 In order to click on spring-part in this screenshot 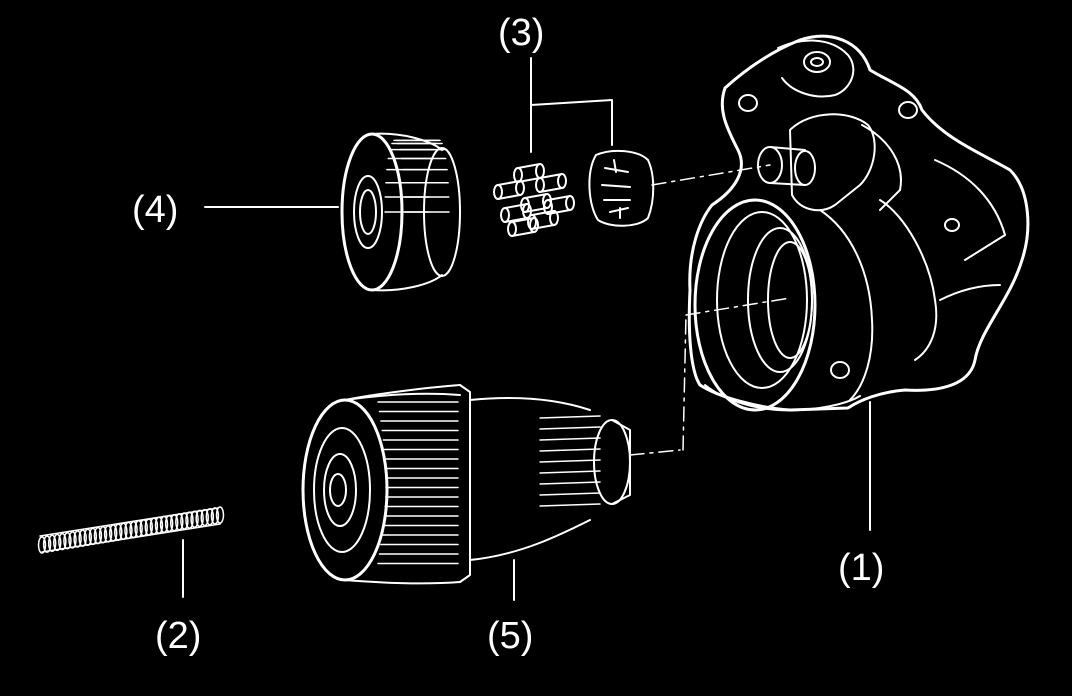, I will do `click(131, 530)`.